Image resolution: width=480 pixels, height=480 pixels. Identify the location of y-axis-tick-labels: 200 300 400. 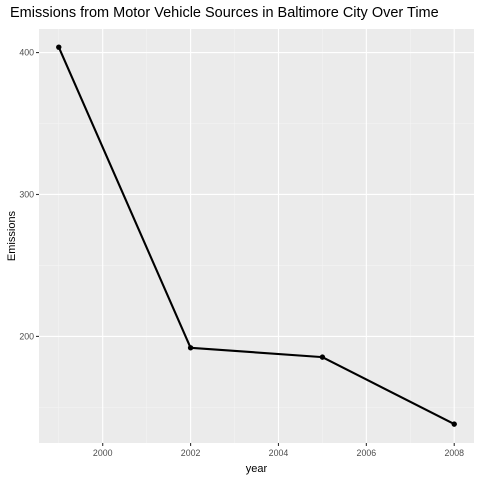
(26, 195).